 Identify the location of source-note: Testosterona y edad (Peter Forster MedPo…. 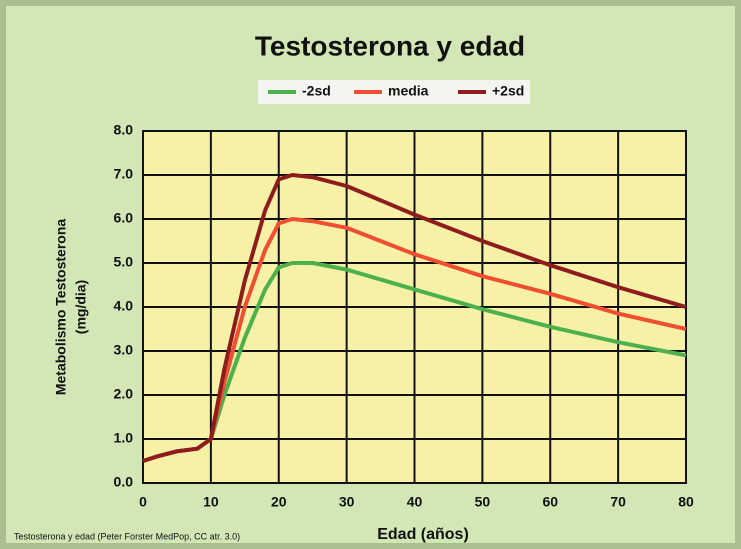
(127, 536).